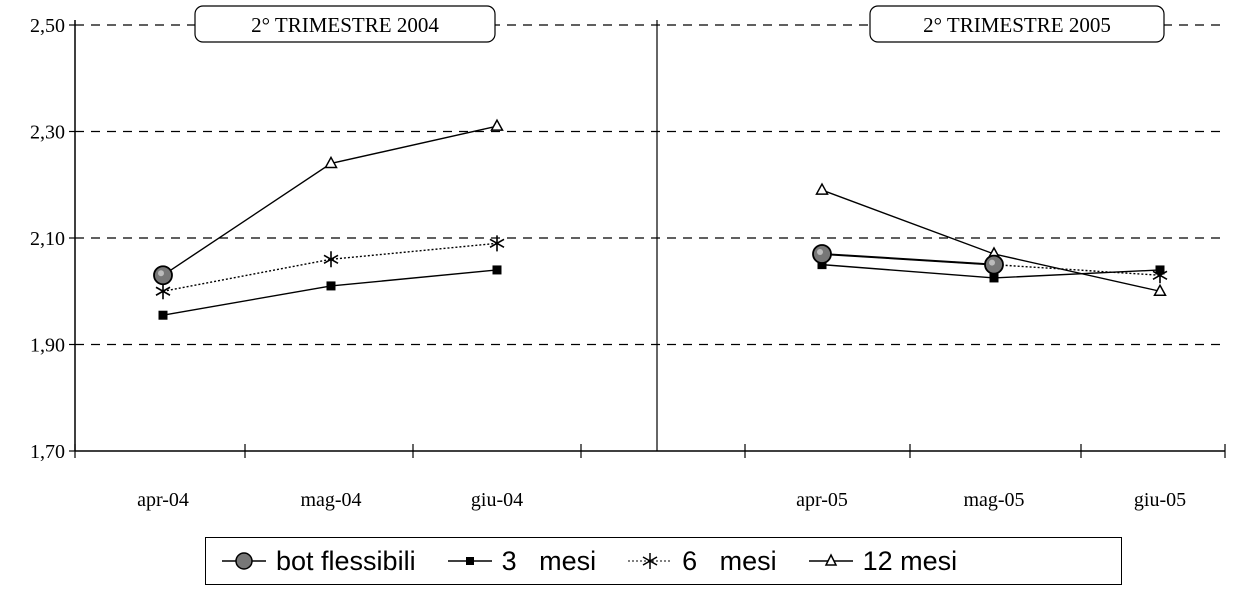  What do you see at coordinates (469, 561) in the screenshot?
I see `square-marker-icon` at bounding box center [469, 561].